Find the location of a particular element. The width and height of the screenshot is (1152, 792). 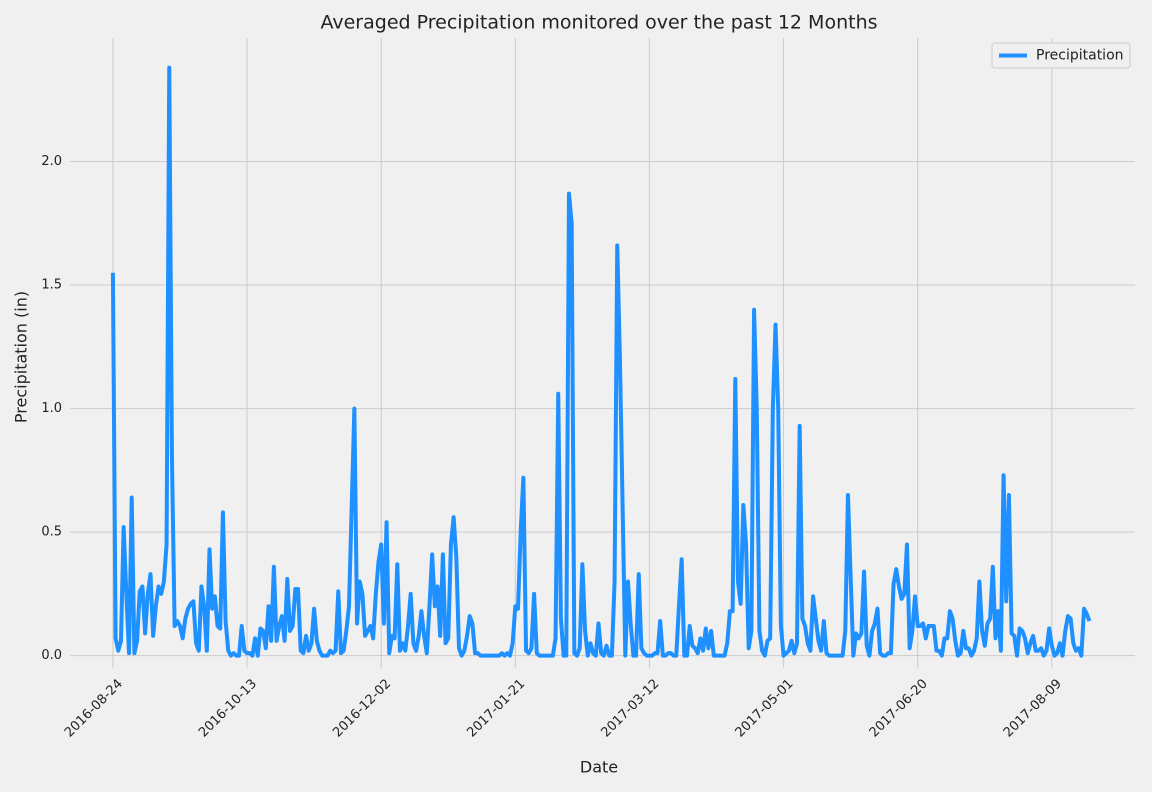

legend-box is located at coordinates (1061, 55).